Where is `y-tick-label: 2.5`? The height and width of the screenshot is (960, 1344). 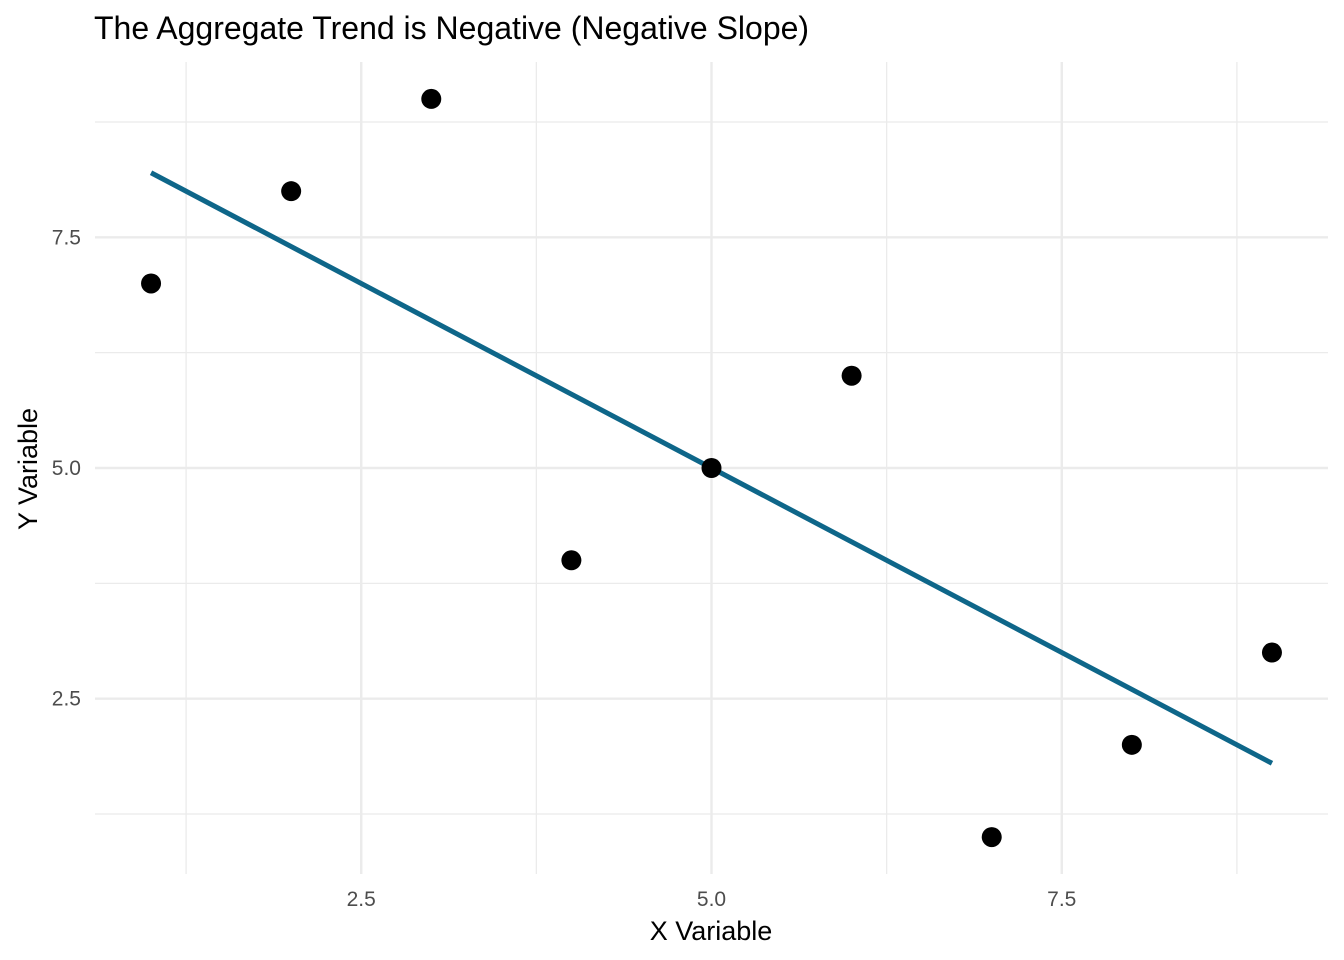 y-tick-label: 2.5 is located at coordinates (66, 699).